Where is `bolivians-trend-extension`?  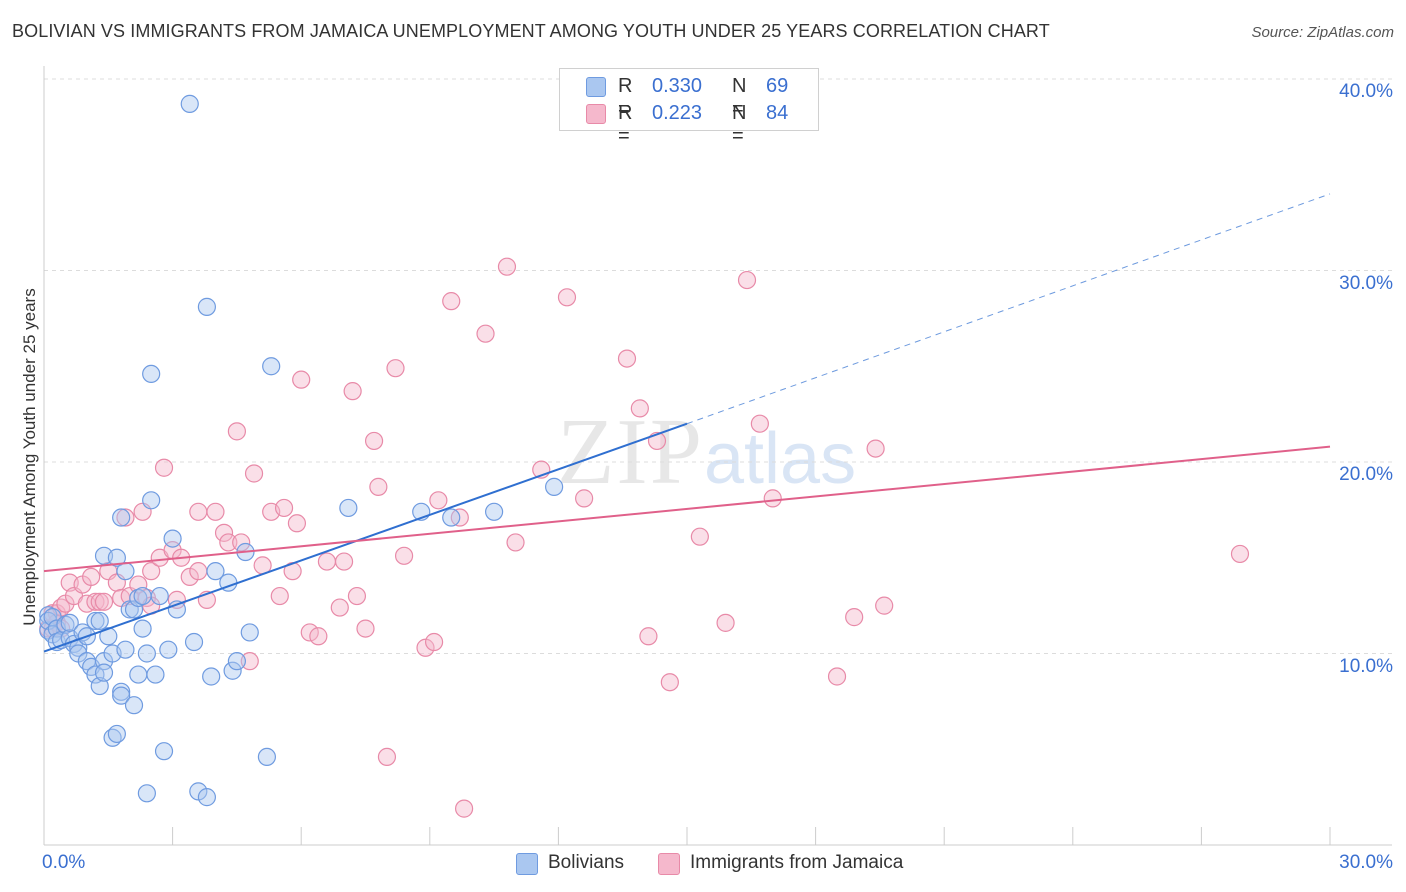
bolivians-trend-extension is located at coordinates (1008, 309).